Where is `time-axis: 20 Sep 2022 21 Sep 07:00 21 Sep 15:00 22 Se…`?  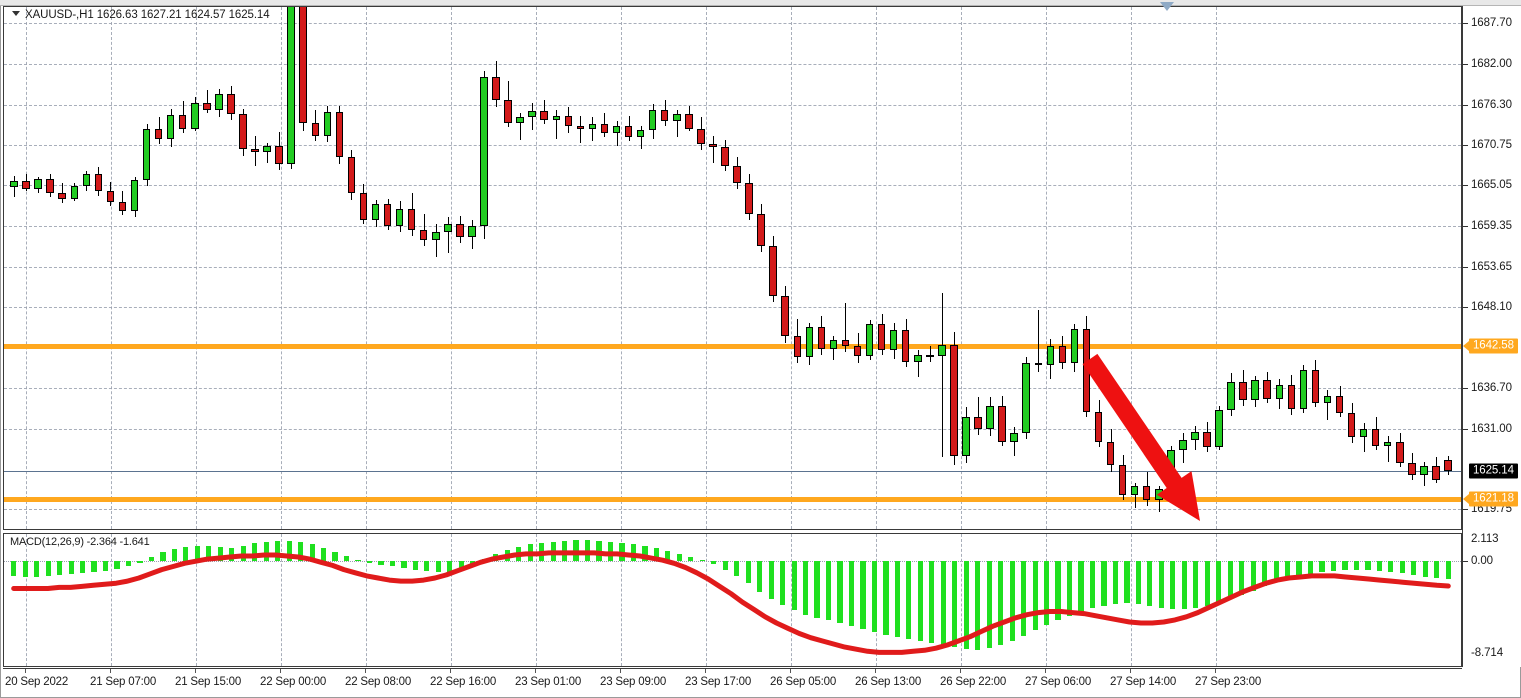
time-axis: 20 Sep 2022 21 Sep 07:00 21 Sep 15:00 22 Se… is located at coordinates (732, 682).